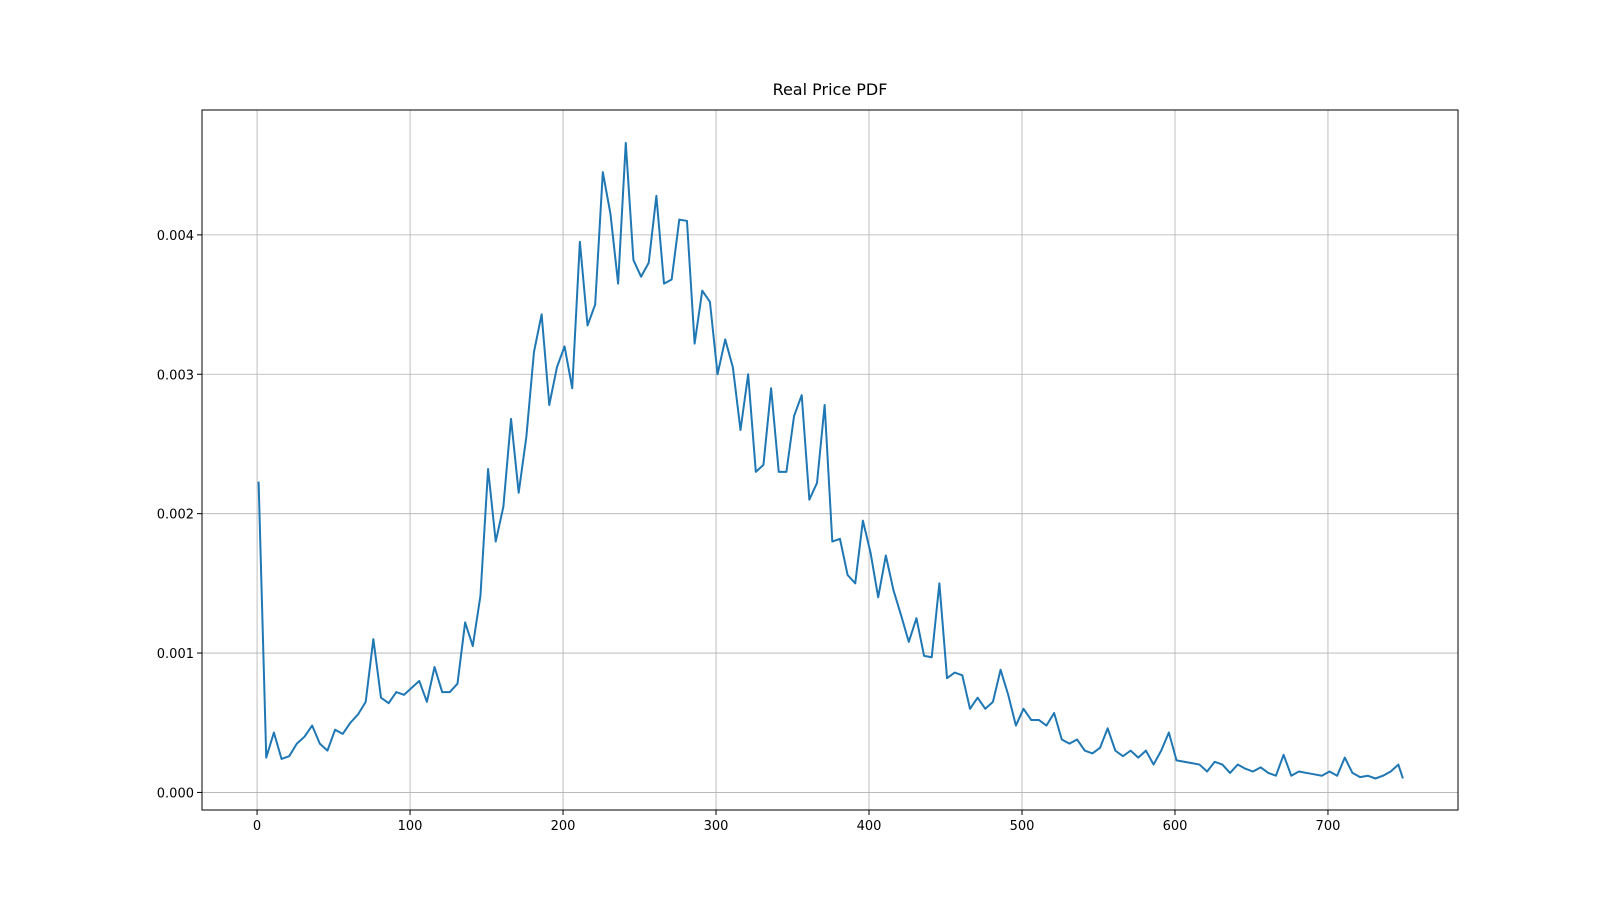 Image resolution: width=1600 pixels, height=900 pixels. What do you see at coordinates (175, 236) in the screenshot?
I see `y-tick-label: 0.004` at bounding box center [175, 236].